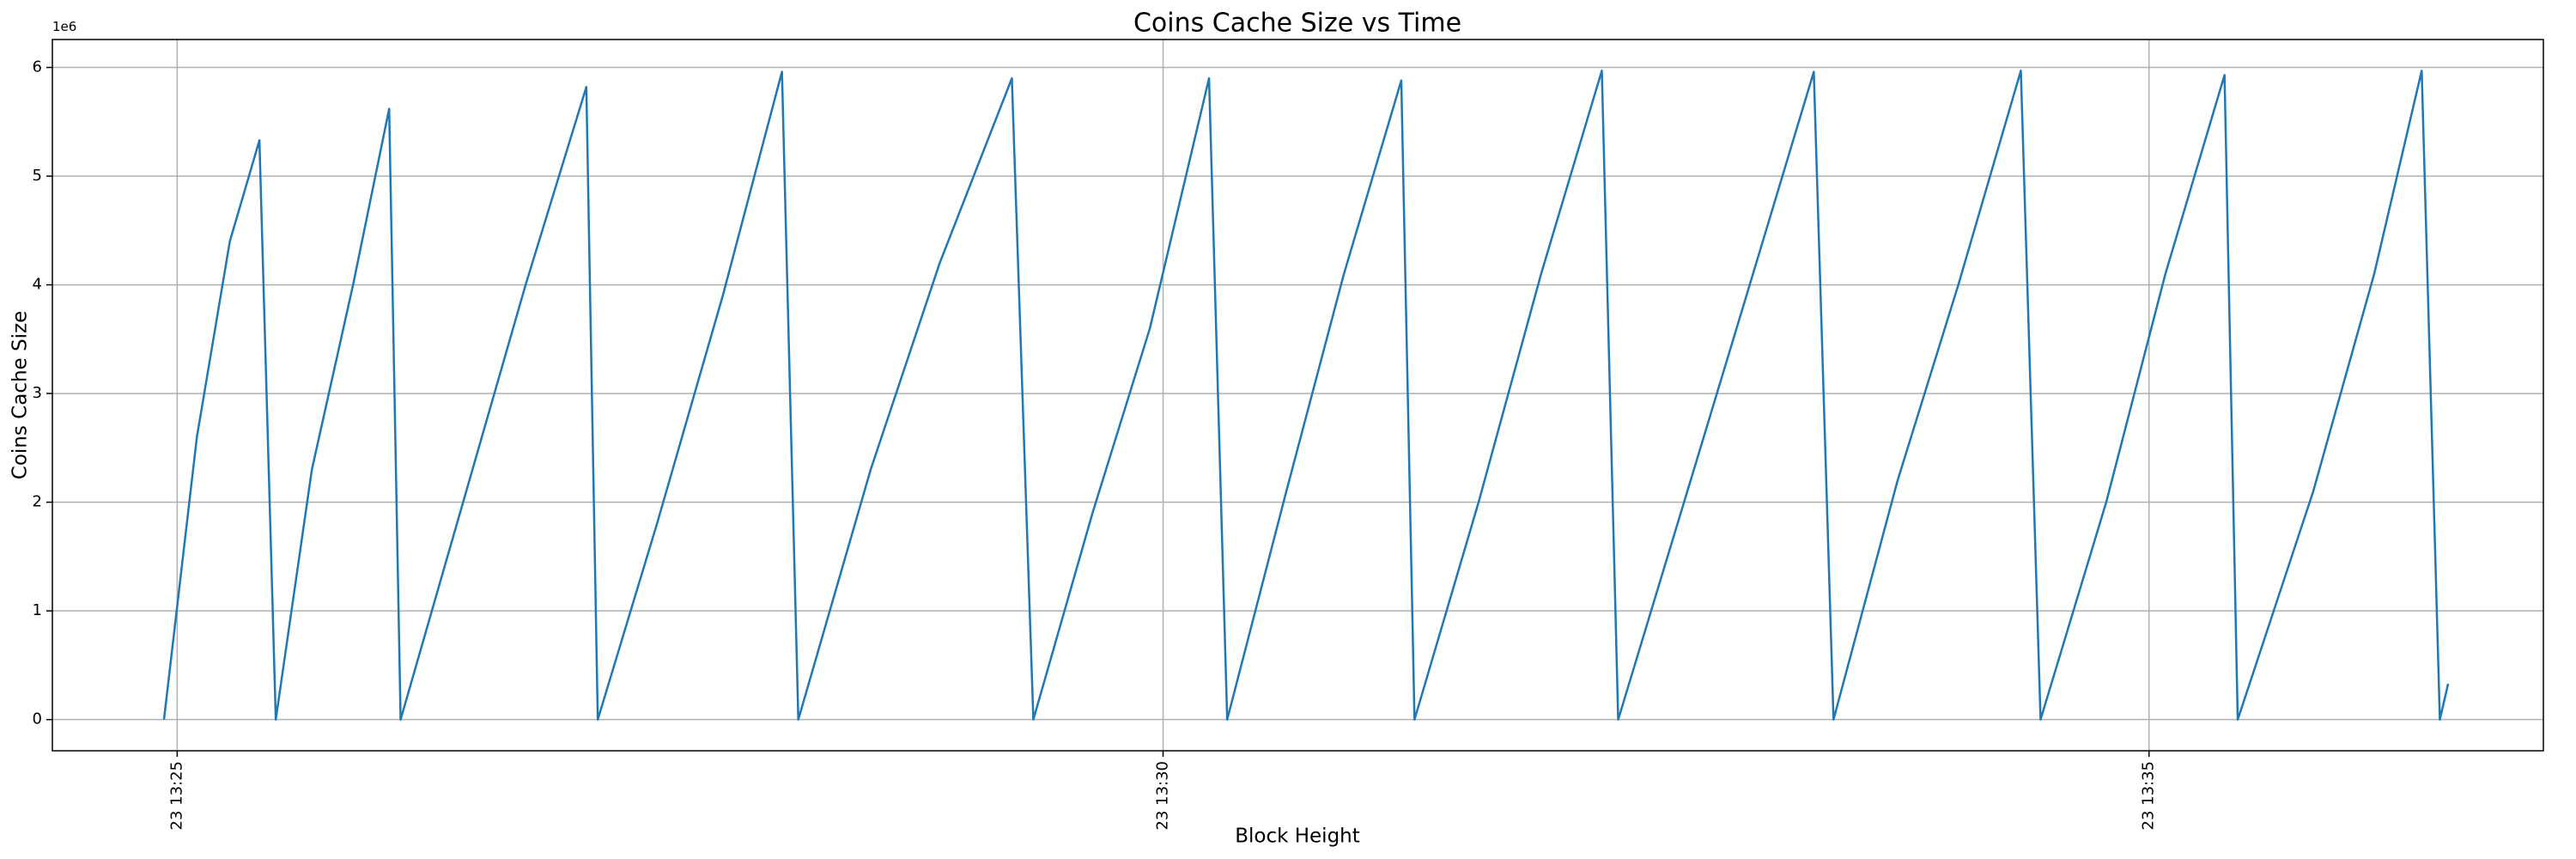 The width and height of the screenshot is (2576, 859). I want to click on y-tick-label: 1, so click(37, 610).